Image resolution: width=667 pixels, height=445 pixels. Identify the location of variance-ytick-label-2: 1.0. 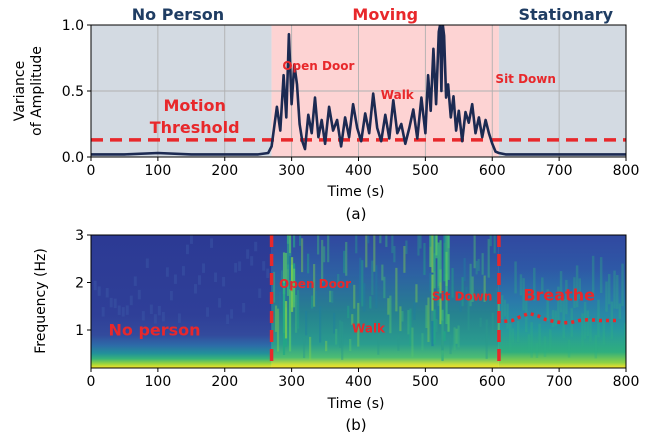
(73, 26).